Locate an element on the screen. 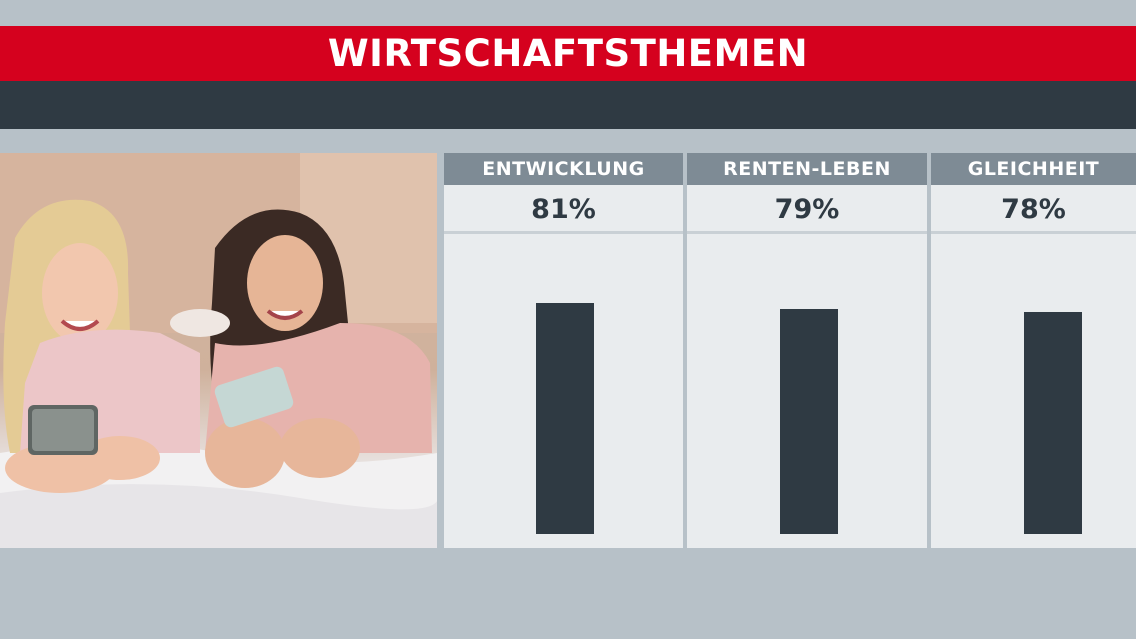 The width and height of the screenshot is (1136, 639). column-gleichheit: GLEICHHEIT 78% is located at coordinates (1033, 350).